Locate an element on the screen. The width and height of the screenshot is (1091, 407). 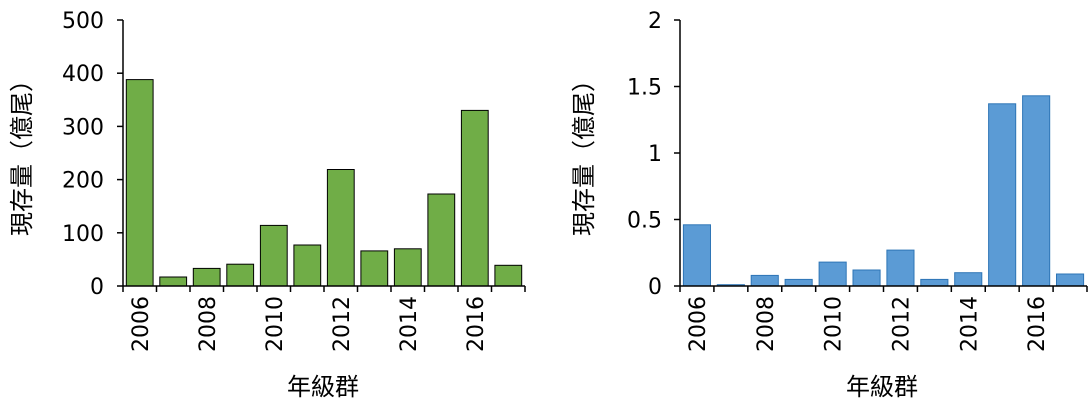
y-tick-label: 300 is located at coordinates (83, 127).